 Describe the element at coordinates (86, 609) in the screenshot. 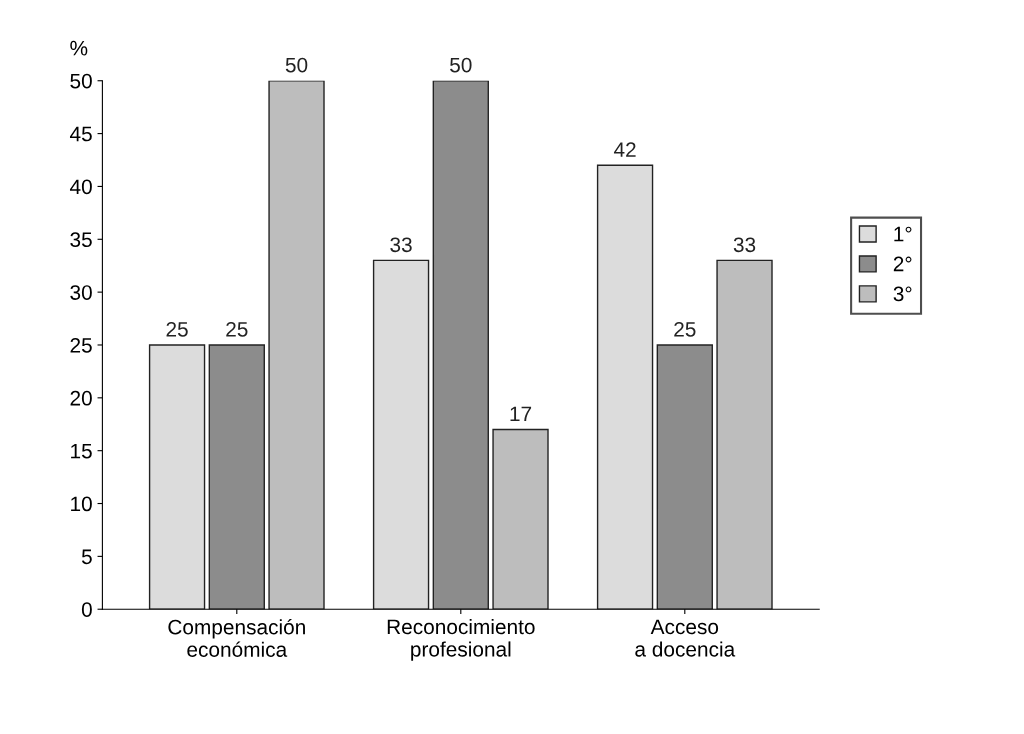

I see `y-tick-label: 0` at that location.